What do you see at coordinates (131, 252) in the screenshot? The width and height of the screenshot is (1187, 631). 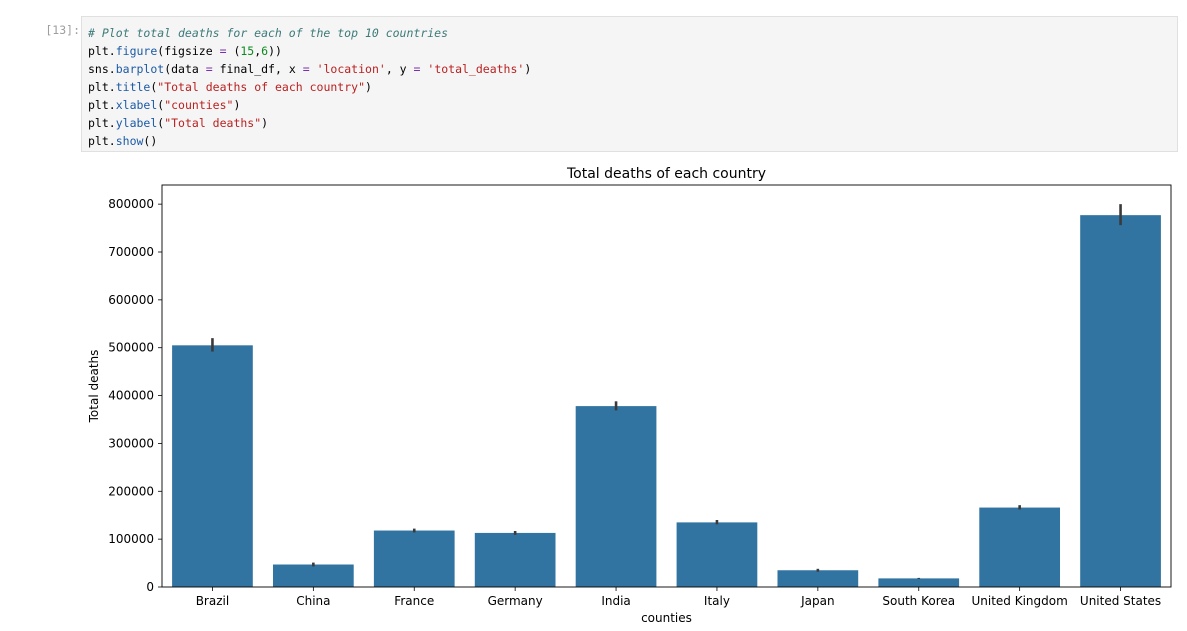 I see `y-tick-label: 700000` at bounding box center [131, 252].